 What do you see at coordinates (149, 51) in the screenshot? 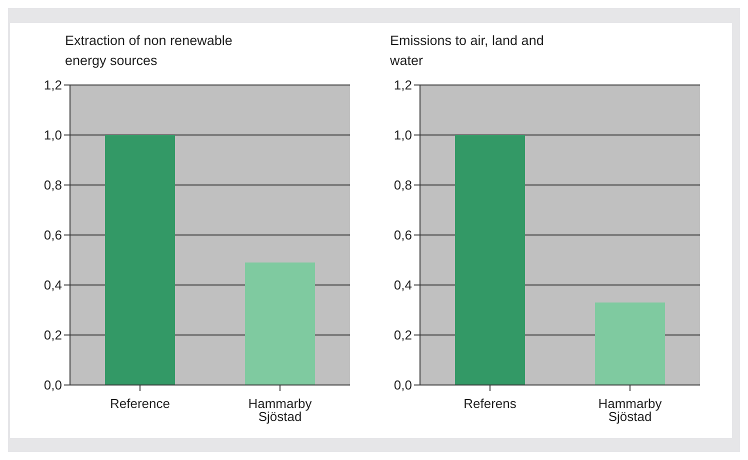
I see `chart-title: Extraction of non renewable energy sources` at bounding box center [149, 51].